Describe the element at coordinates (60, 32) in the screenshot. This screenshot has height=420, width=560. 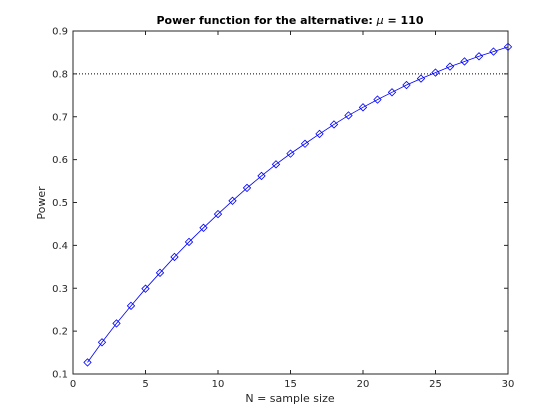
I see `y-tick-label: 0.9` at that location.